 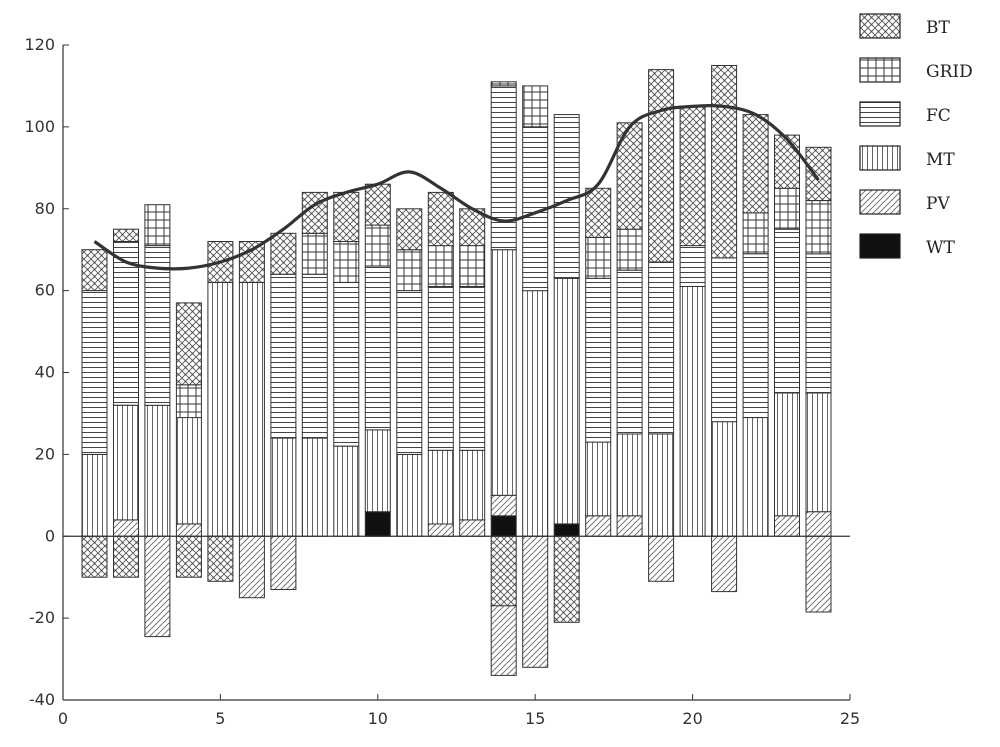 I want to click on y-tick-label: -20, so click(x=42, y=617).